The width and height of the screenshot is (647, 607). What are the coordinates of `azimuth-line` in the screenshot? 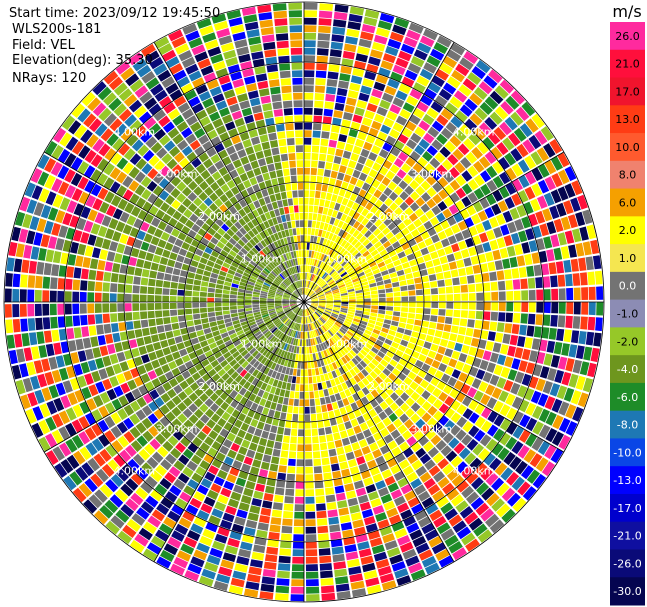 It's located at (174, 227).